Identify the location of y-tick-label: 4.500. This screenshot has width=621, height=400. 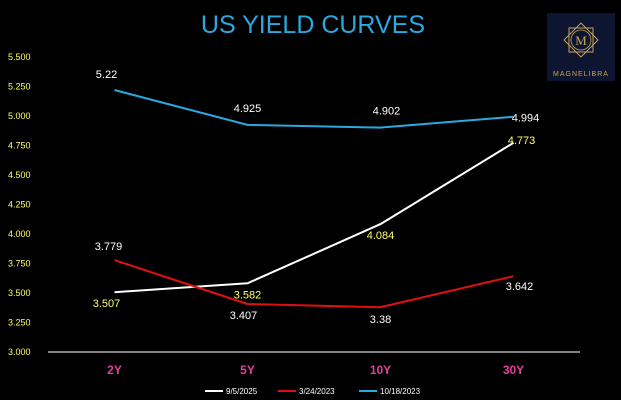
(19, 175).